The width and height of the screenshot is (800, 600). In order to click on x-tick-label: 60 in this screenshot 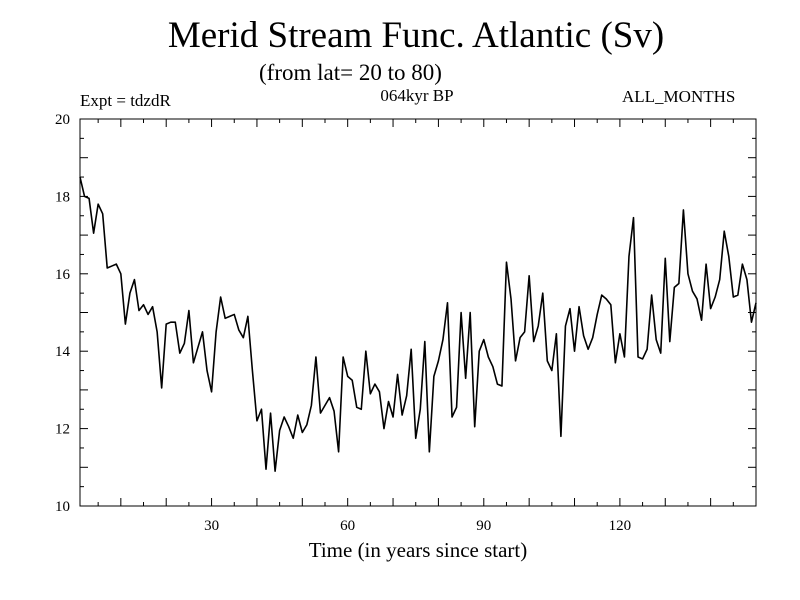, I will do `click(347, 526)`.